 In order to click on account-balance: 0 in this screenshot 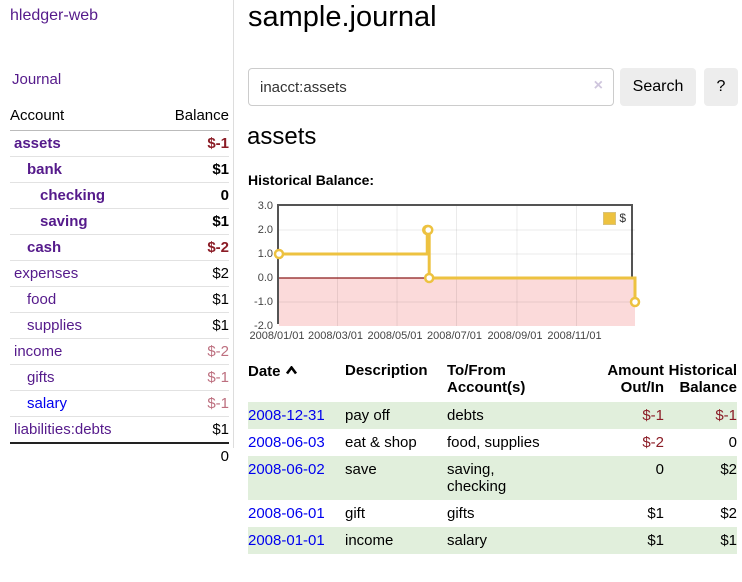, I will do `click(190, 195)`.